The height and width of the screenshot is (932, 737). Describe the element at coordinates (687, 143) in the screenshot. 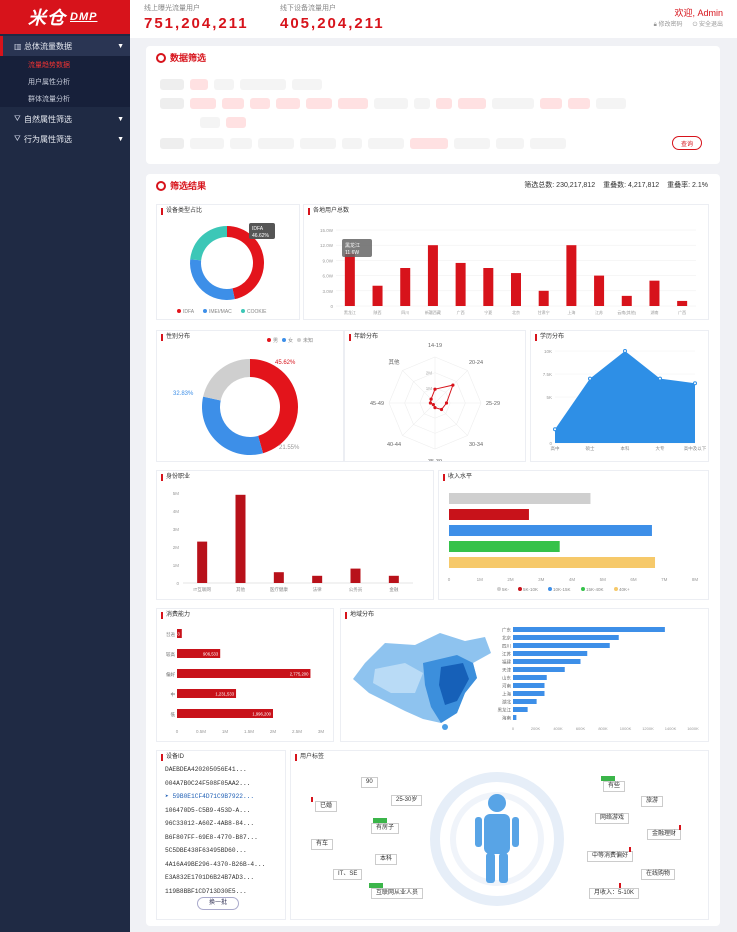

I see `search-button: 查询` at that location.